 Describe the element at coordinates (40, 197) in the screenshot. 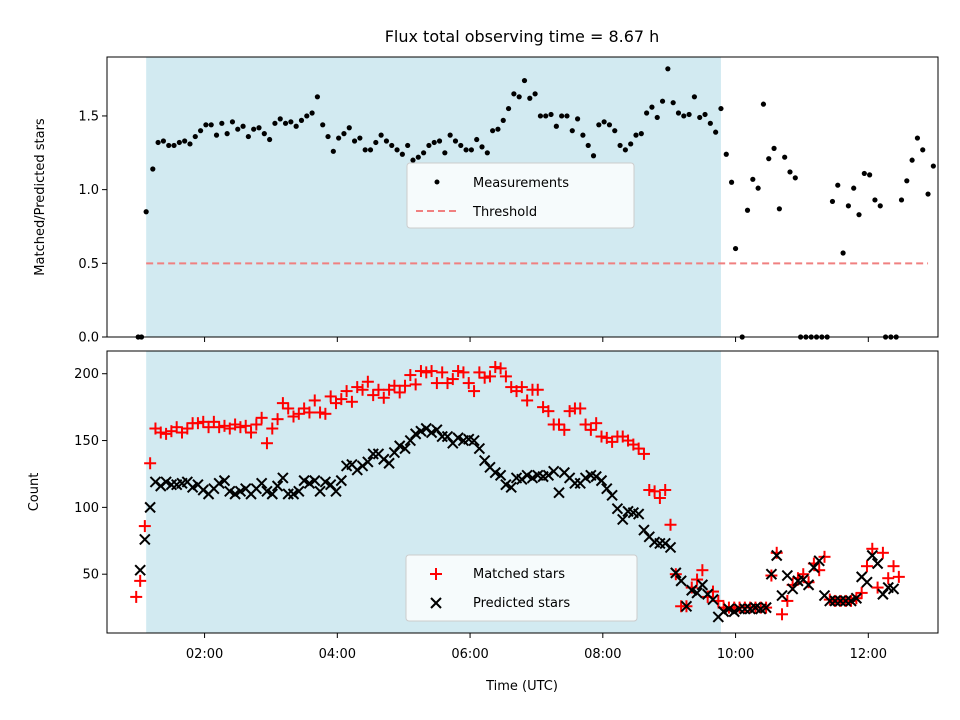

I see `ratio-panel-ylabel: Matched/Predicted stars` at that location.